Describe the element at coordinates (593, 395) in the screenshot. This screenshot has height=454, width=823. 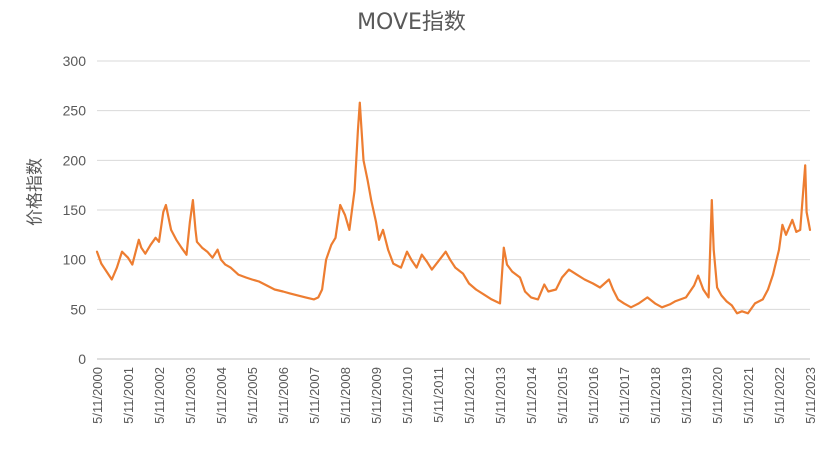
I see `x-tick-label: 5/11/2016` at that location.